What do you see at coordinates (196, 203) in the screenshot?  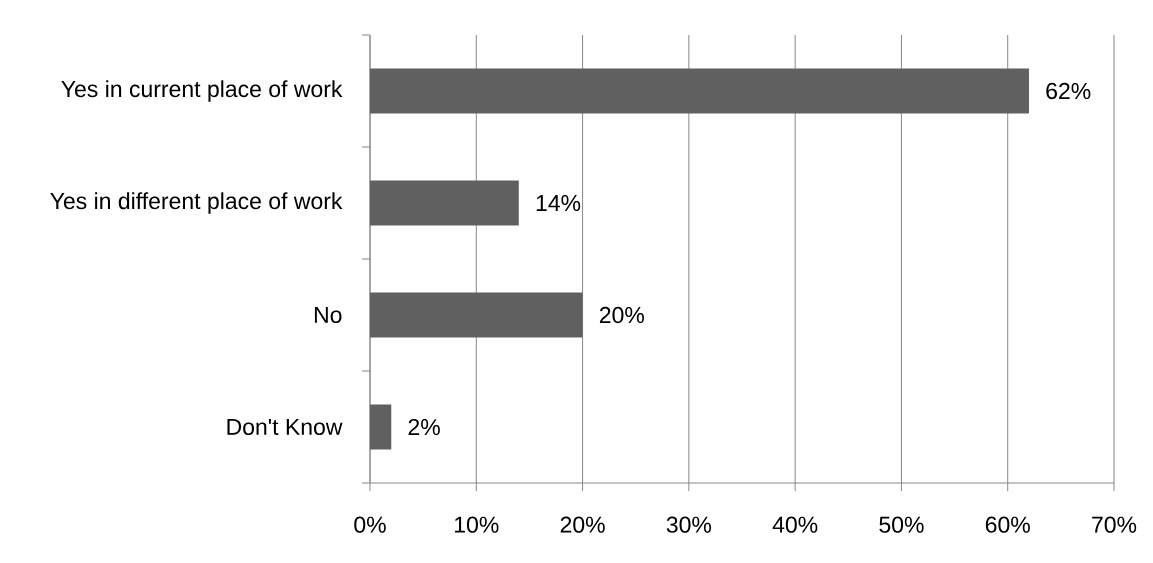 I see `y-tick-label: Yes in different place of work` at bounding box center [196, 203].